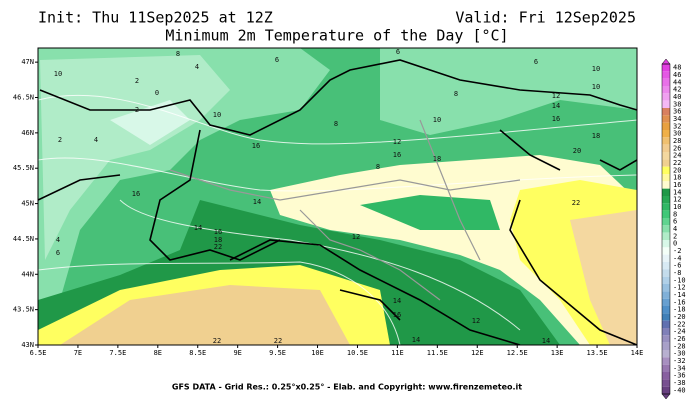  I want to click on x-tick-label: 7E, so click(78, 353).